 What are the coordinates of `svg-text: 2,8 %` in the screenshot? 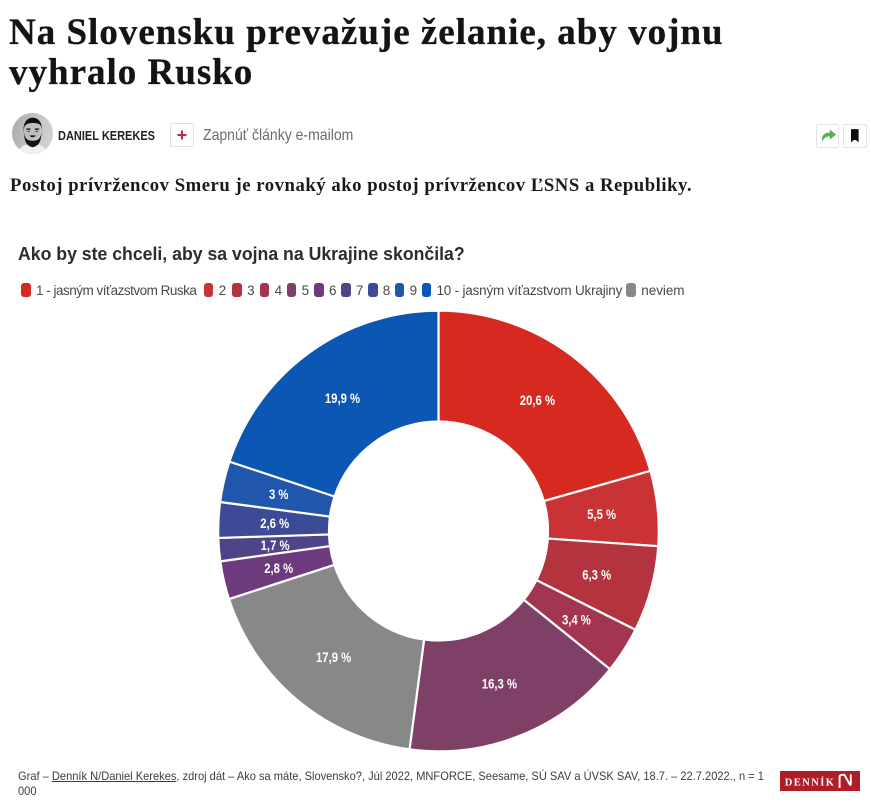 It's located at (278, 568).